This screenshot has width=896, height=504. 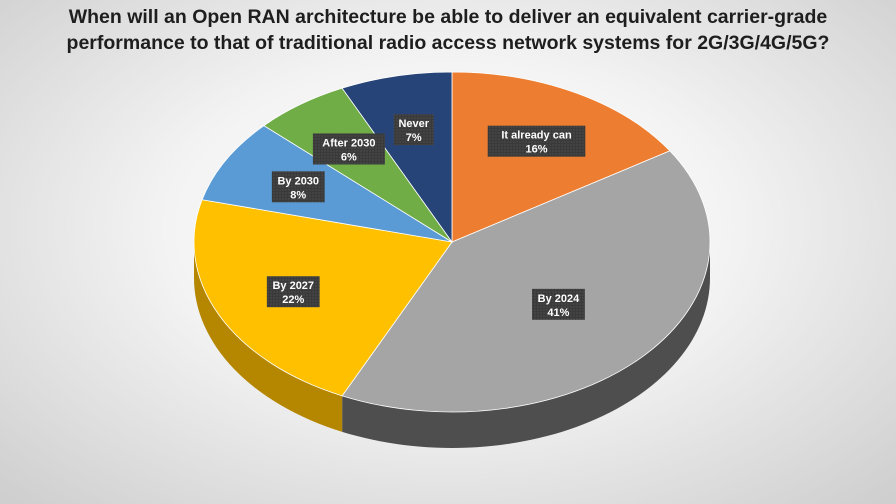 What do you see at coordinates (559, 299) in the screenshot?
I see `pie-label-category: By 2024` at bounding box center [559, 299].